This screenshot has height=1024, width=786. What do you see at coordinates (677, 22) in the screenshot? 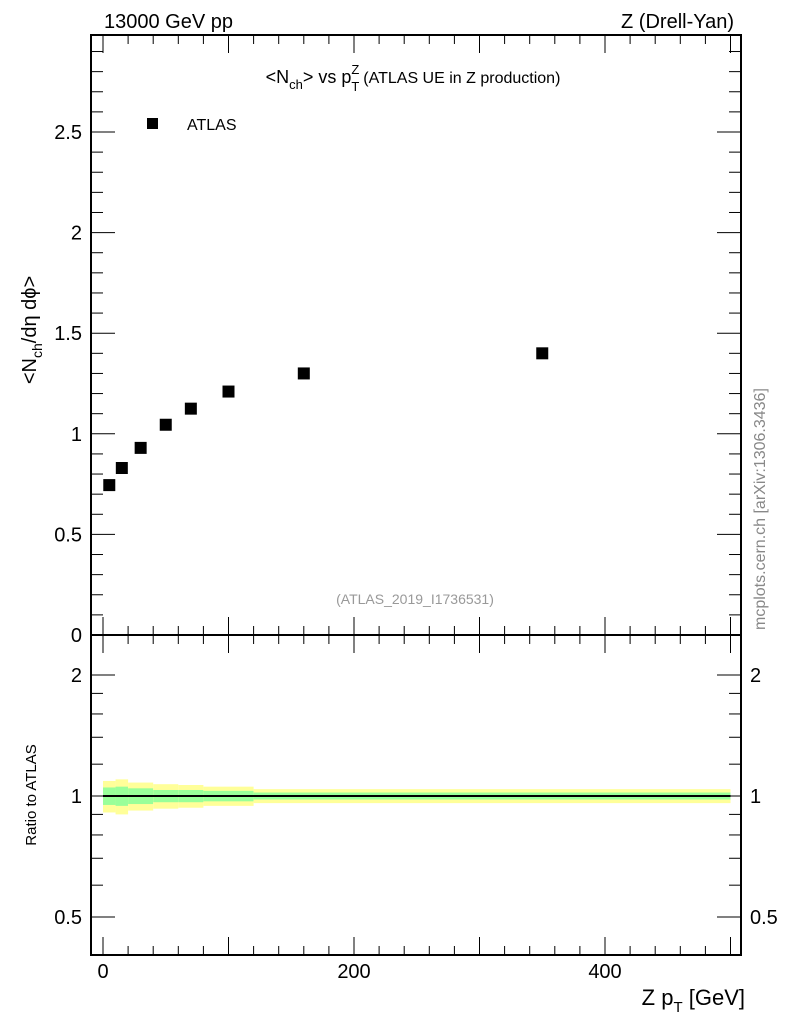
I see `header-right: Z (Drell-Yan)` at bounding box center [677, 22].